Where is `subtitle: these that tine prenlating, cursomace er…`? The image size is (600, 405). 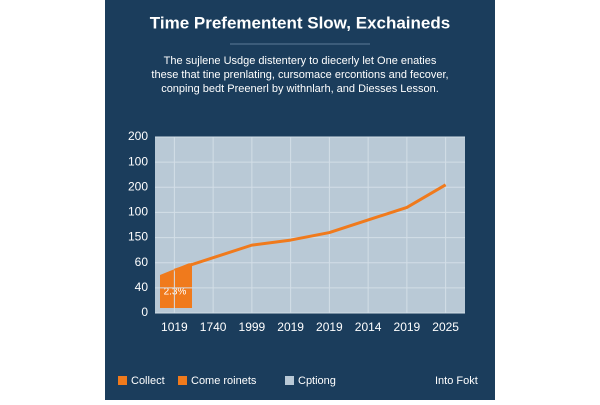
subtitle: these that tine prenlating, cursomace er… is located at coordinates (299, 75).